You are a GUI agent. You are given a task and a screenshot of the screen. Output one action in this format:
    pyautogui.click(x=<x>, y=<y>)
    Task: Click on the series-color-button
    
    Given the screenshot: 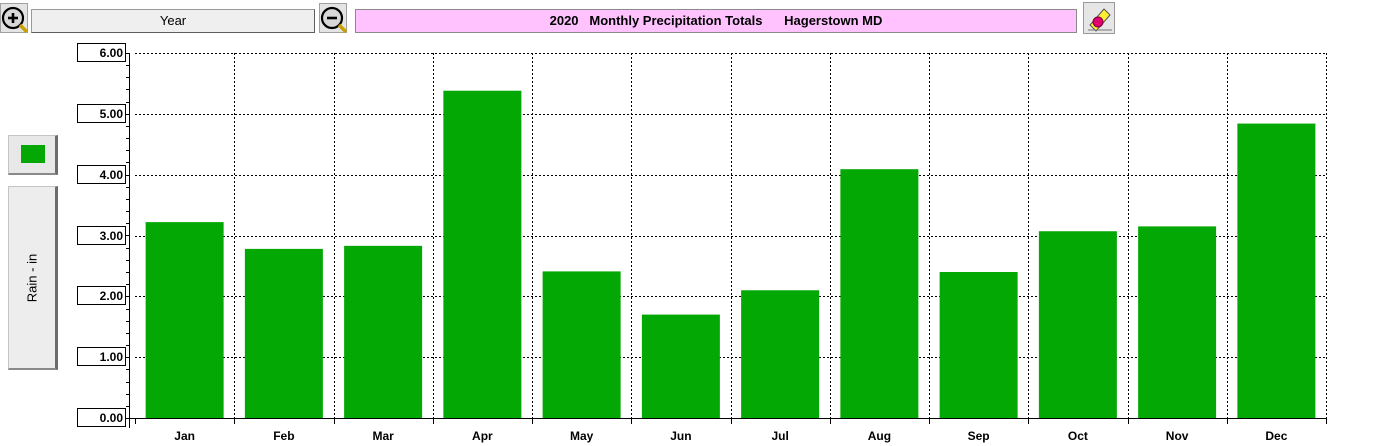 What is the action you would take?
    pyautogui.click(x=33, y=155)
    